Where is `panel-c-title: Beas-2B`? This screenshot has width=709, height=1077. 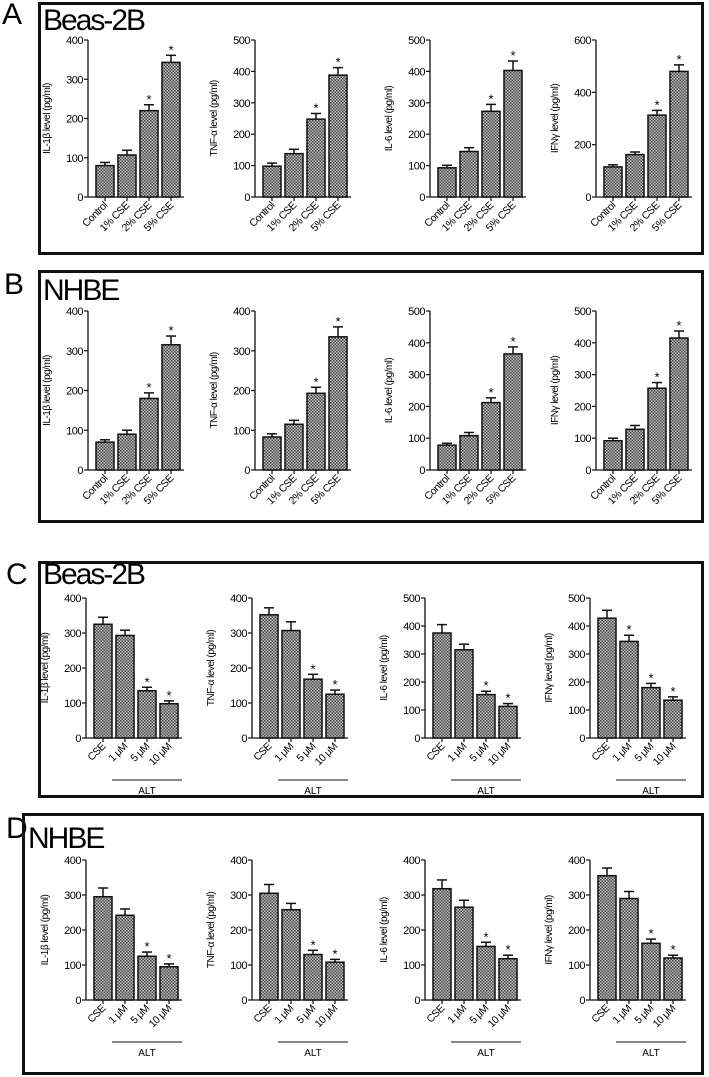
panel-c-title: Beas-2B is located at coordinates (94, 574).